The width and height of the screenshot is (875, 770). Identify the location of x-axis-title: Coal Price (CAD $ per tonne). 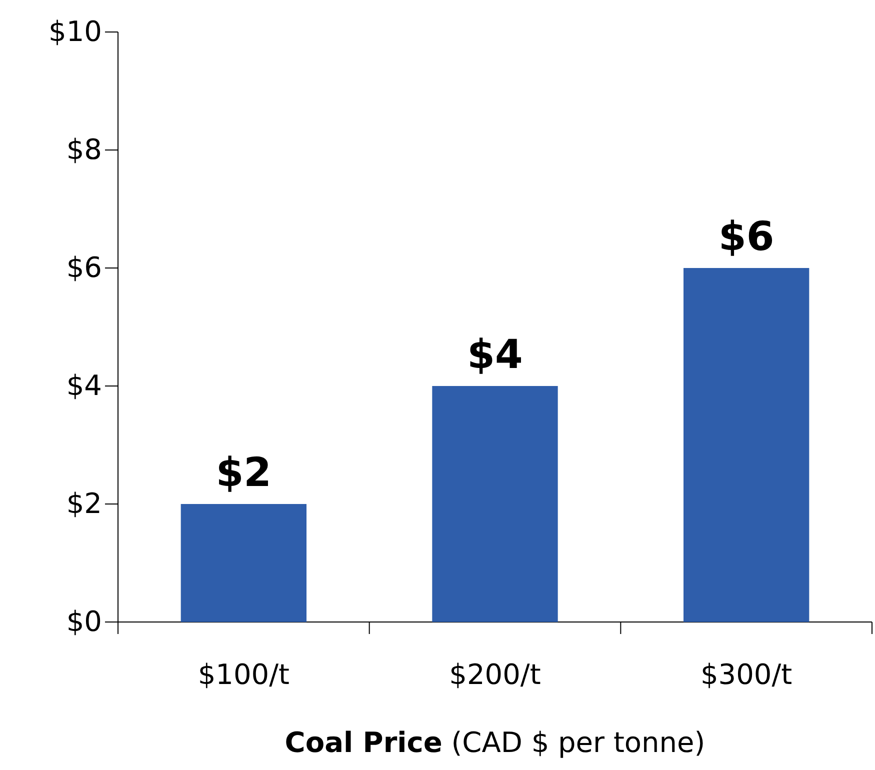
(495, 742).